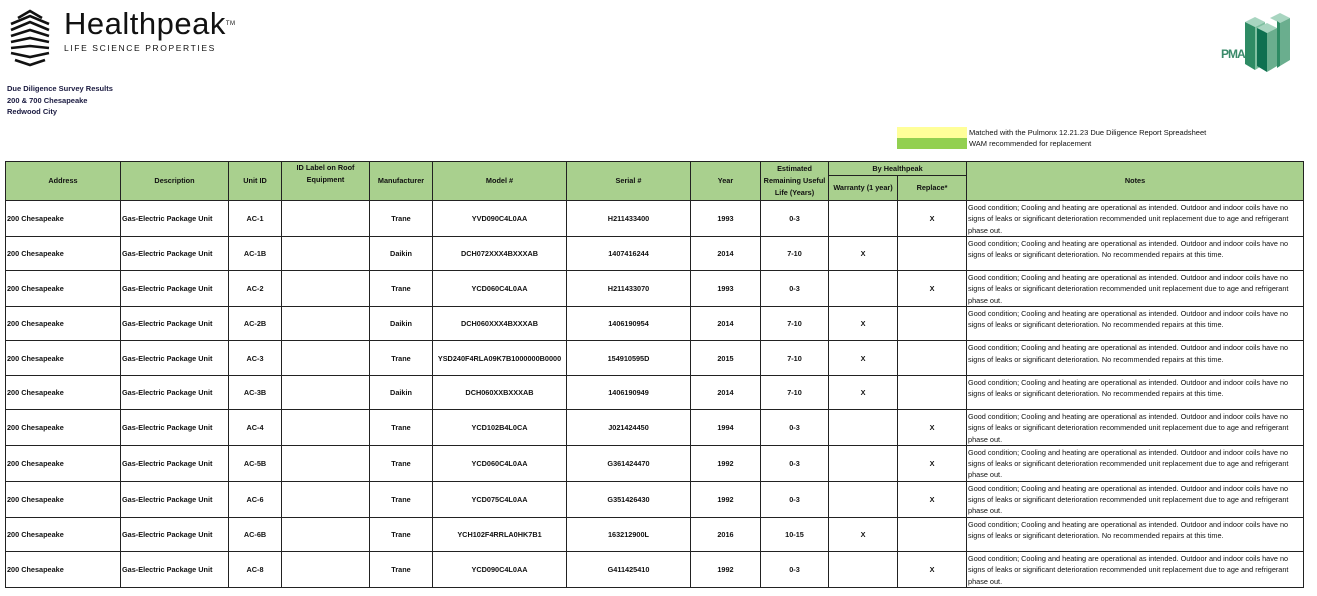  Describe the element at coordinates (863, 188) in the screenshot. I see `header-warranty: Warranty (1 year)` at that location.